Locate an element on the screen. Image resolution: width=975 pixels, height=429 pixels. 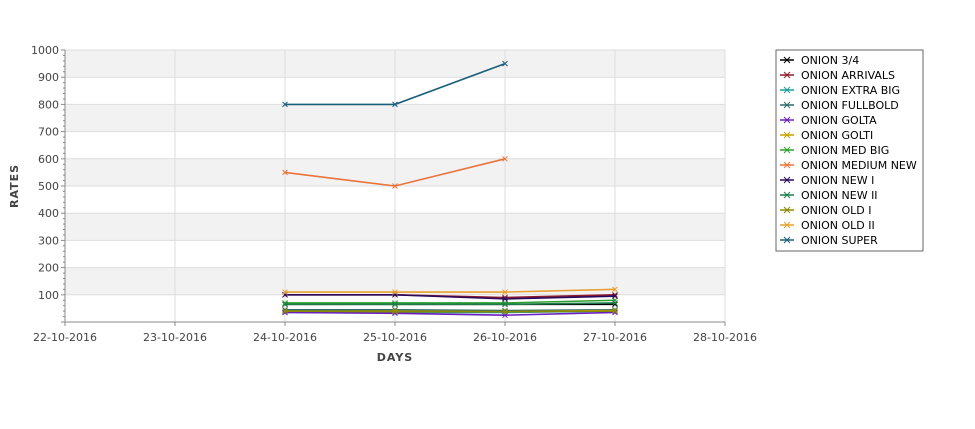
legend-label: ONION OLD II is located at coordinates (838, 225).